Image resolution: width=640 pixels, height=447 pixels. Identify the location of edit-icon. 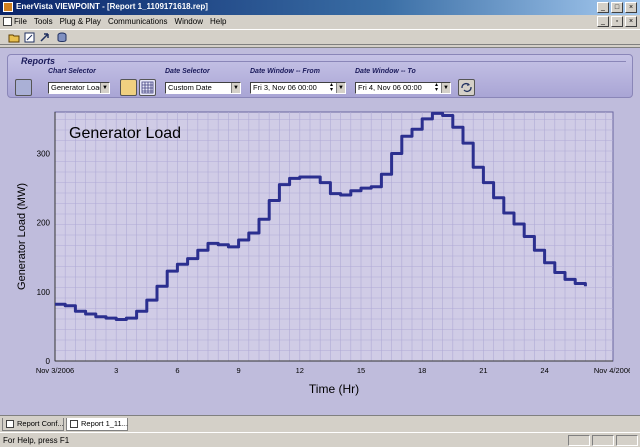
(30, 37).